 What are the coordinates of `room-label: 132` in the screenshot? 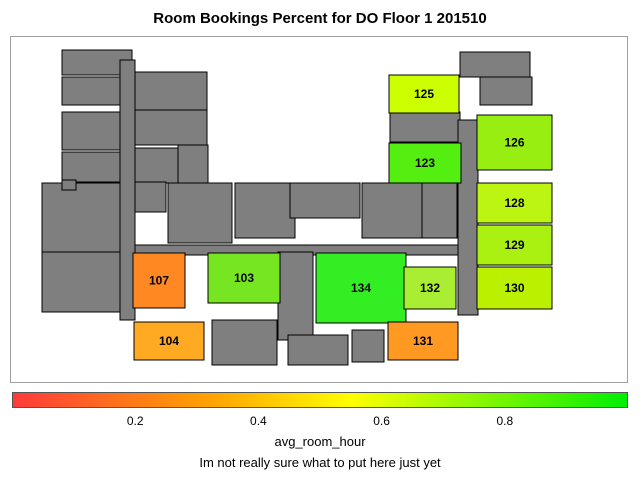 It's located at (430, 288).